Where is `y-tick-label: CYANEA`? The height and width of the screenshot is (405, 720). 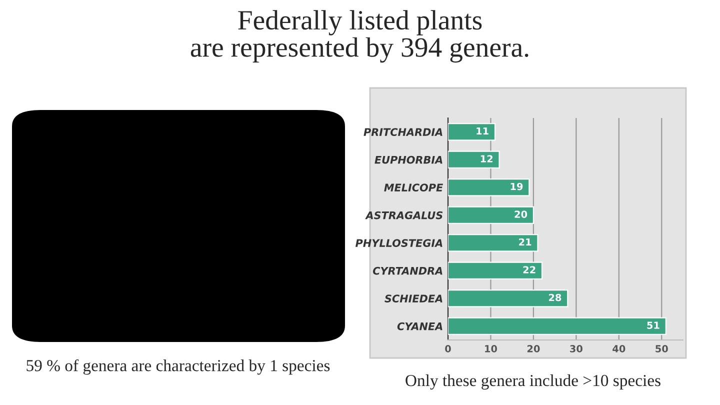 y-tick-label: CYANEA is located at coordinates (419, 326).